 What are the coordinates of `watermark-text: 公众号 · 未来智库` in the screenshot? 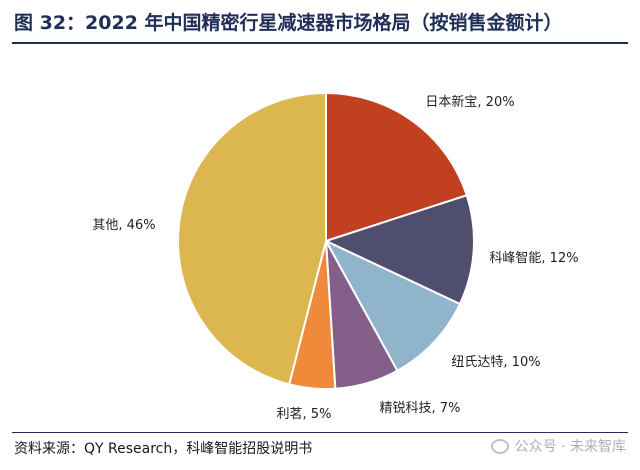 It's located at (570, 447).